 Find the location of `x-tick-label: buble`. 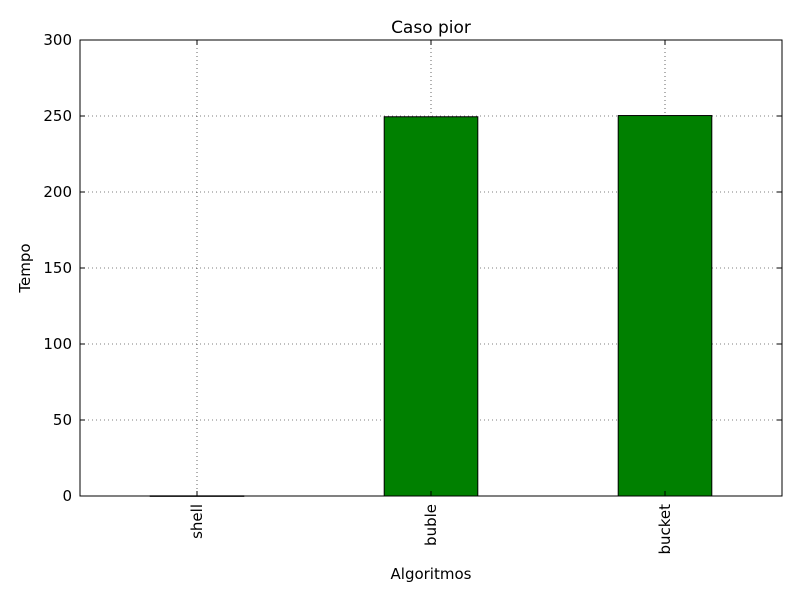

x-tick-label: buble is located at coordinates (431, 525).